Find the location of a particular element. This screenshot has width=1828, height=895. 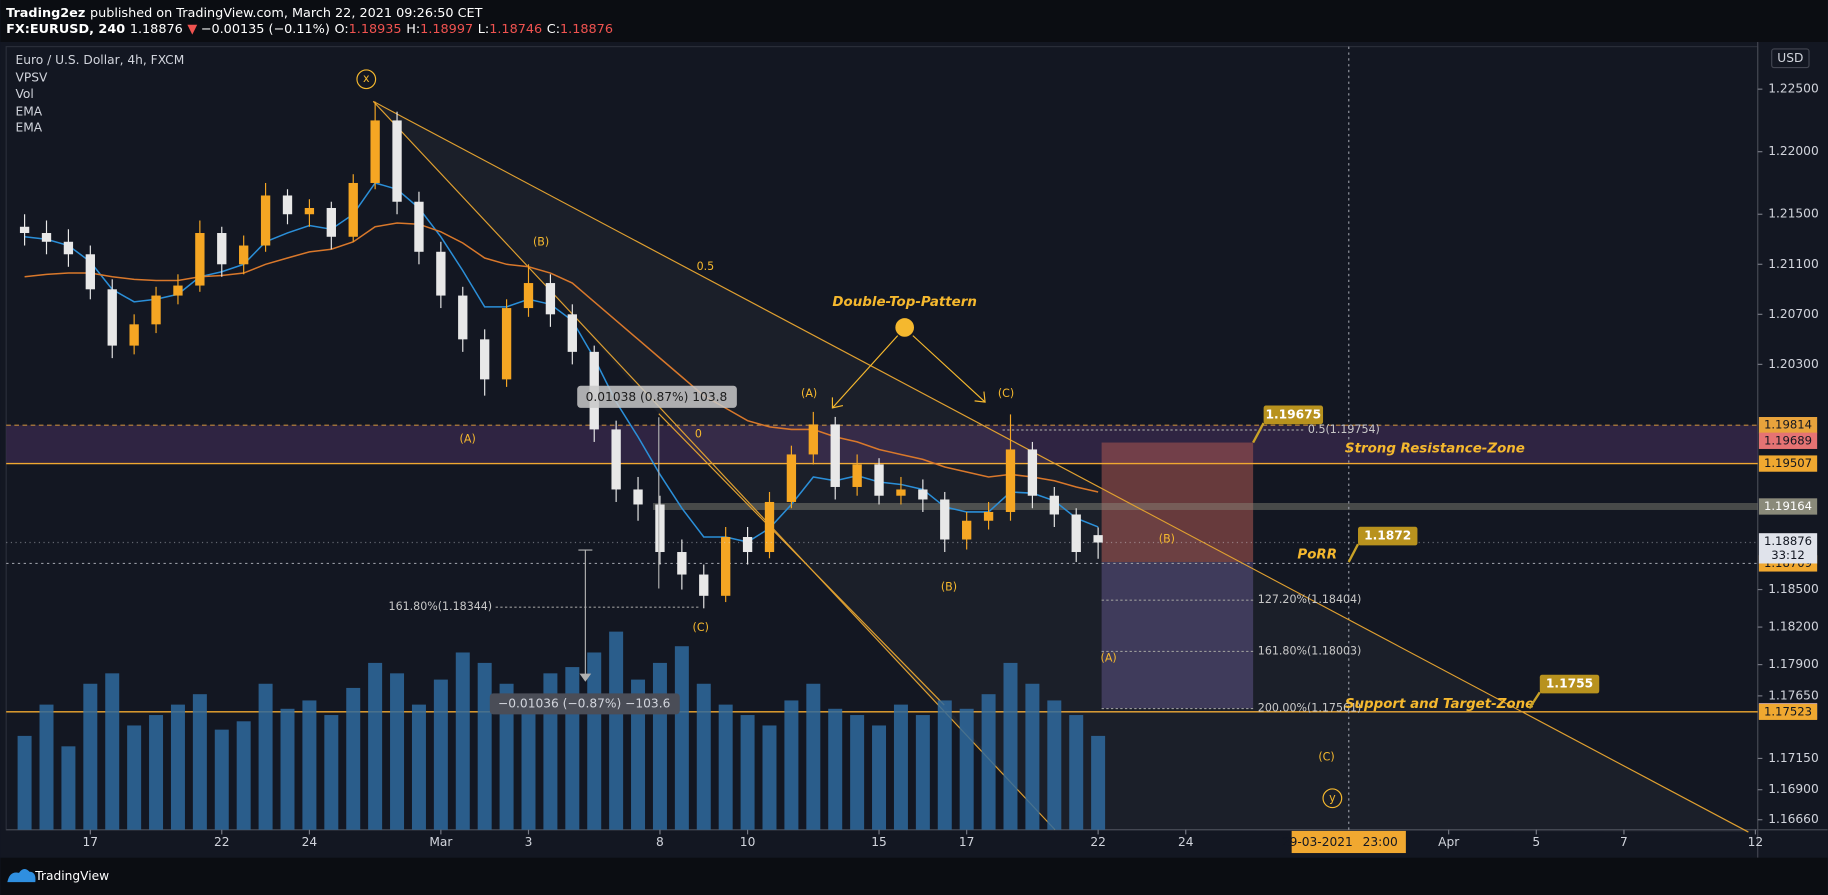

wave-label: y is located at coordinates (1332, 797).